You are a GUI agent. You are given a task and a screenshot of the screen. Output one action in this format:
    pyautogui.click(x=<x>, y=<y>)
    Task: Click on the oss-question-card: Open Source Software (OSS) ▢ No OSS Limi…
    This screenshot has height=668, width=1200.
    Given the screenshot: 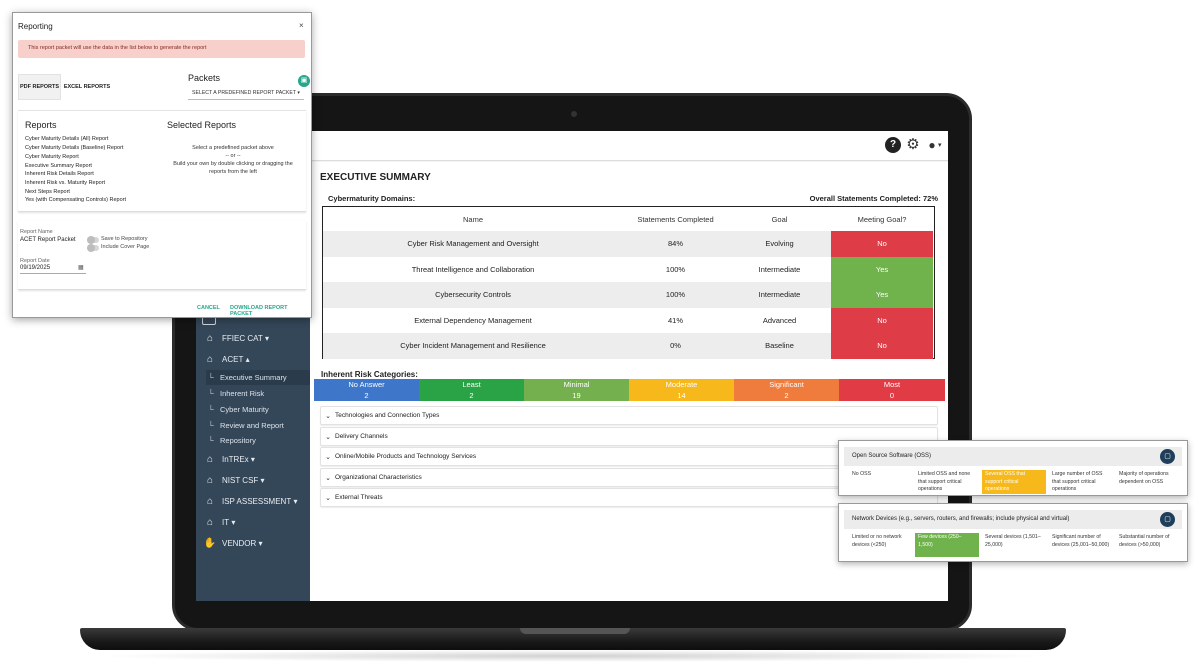 What is the action you would take?
    pyautogui.click(x=1013, y=468)
    